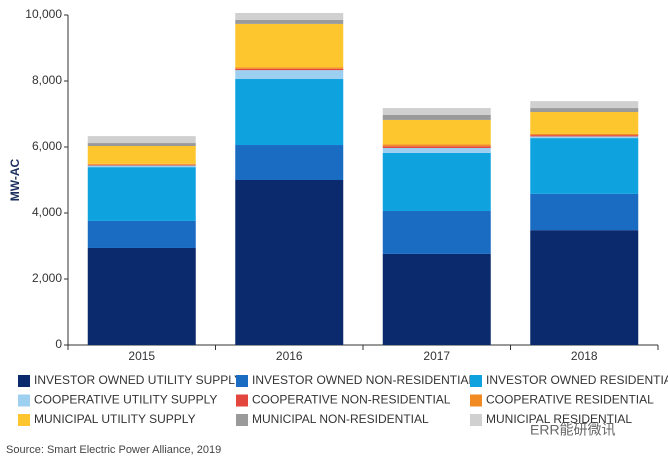 The height and width of the screenshot is (462, 668). What do you see at coordinates (15, 179) in the screenshot?
I see `y-axis-label: MW-AC` at bounding box center [15, 179].